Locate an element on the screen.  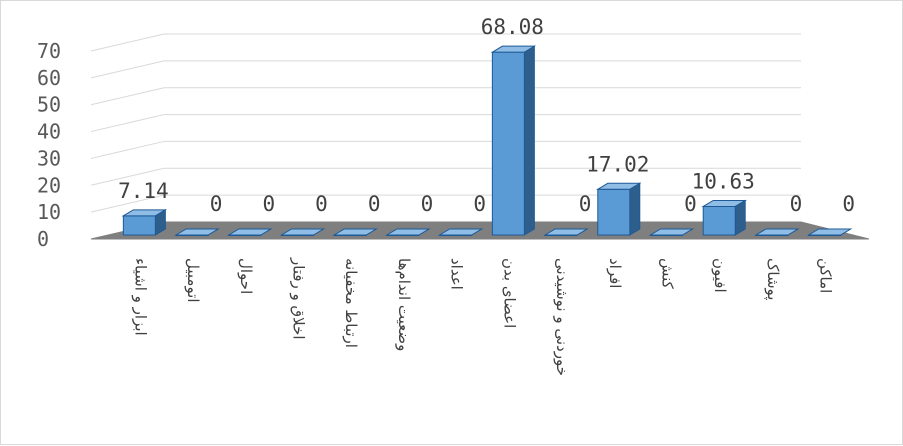
data-label: 10.63 is located at coordinates (723, 181).